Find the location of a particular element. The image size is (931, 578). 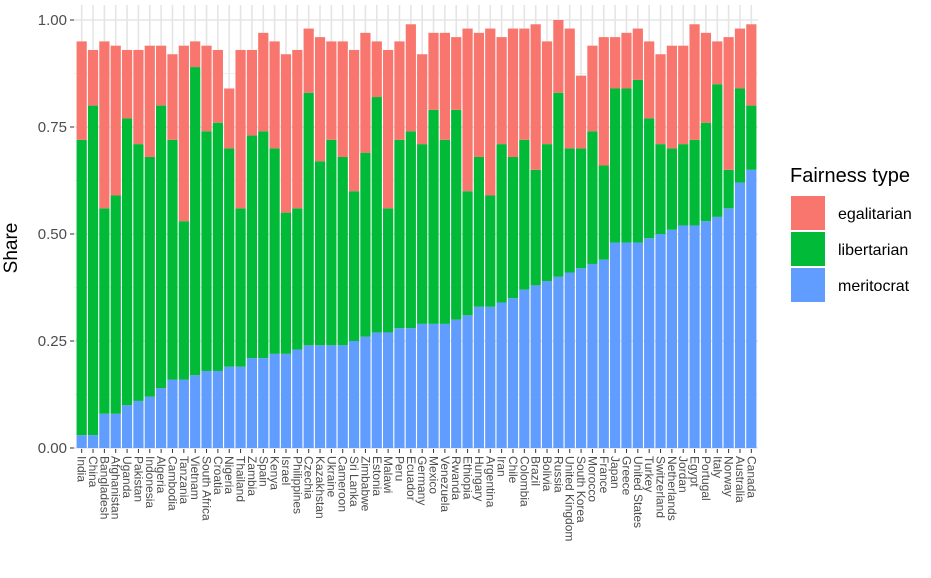

x-tick-label: Bangladesh is located at coordinates (104, 487).